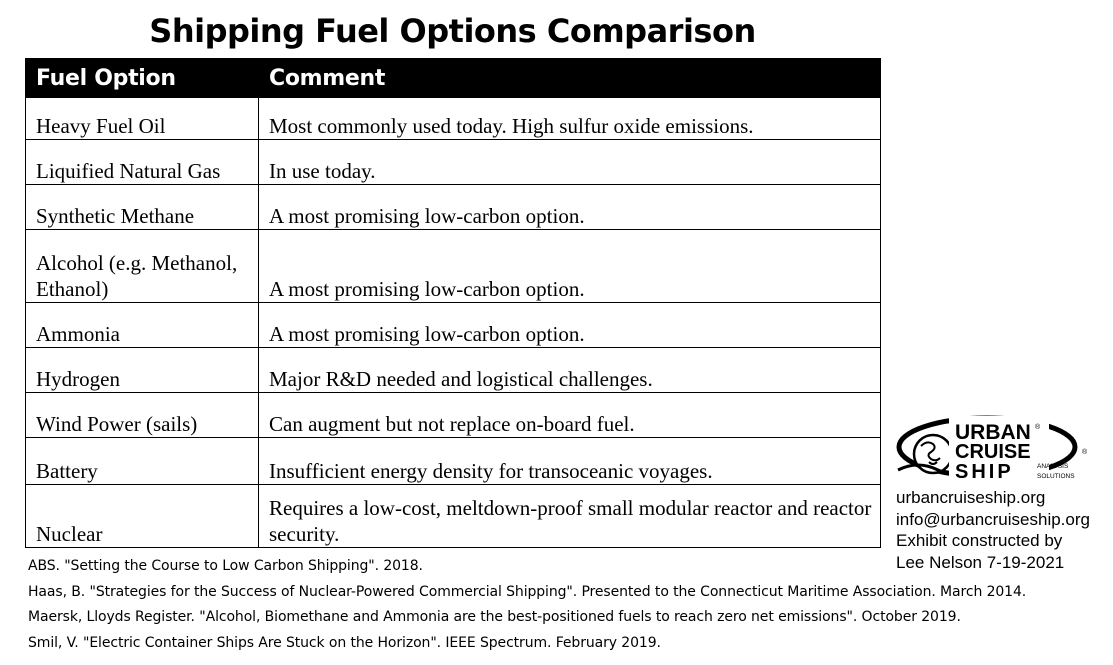  I want to click on table-row: Liquified Natural Gas In use today., so click(453, 162).